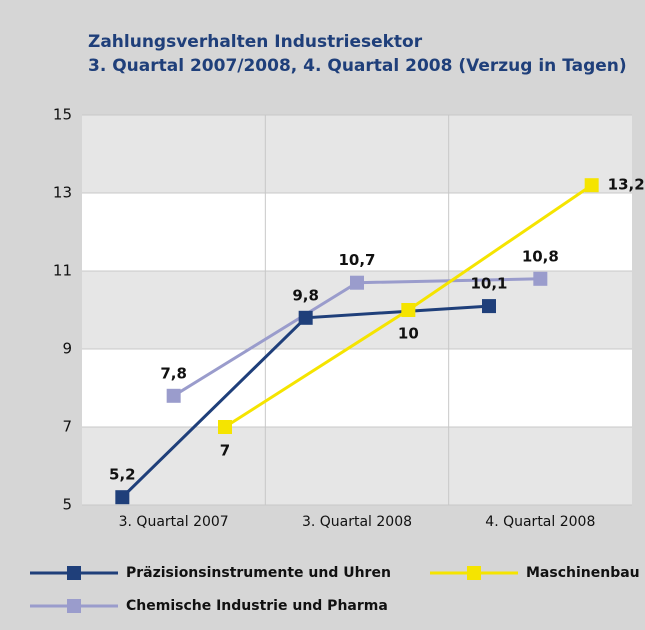 The image size is (645, 630). Describe the element at coordinates (258, 573) in the screenshot. I see `legend-label: Präzisionsinstrumente und Uhren` at that location.